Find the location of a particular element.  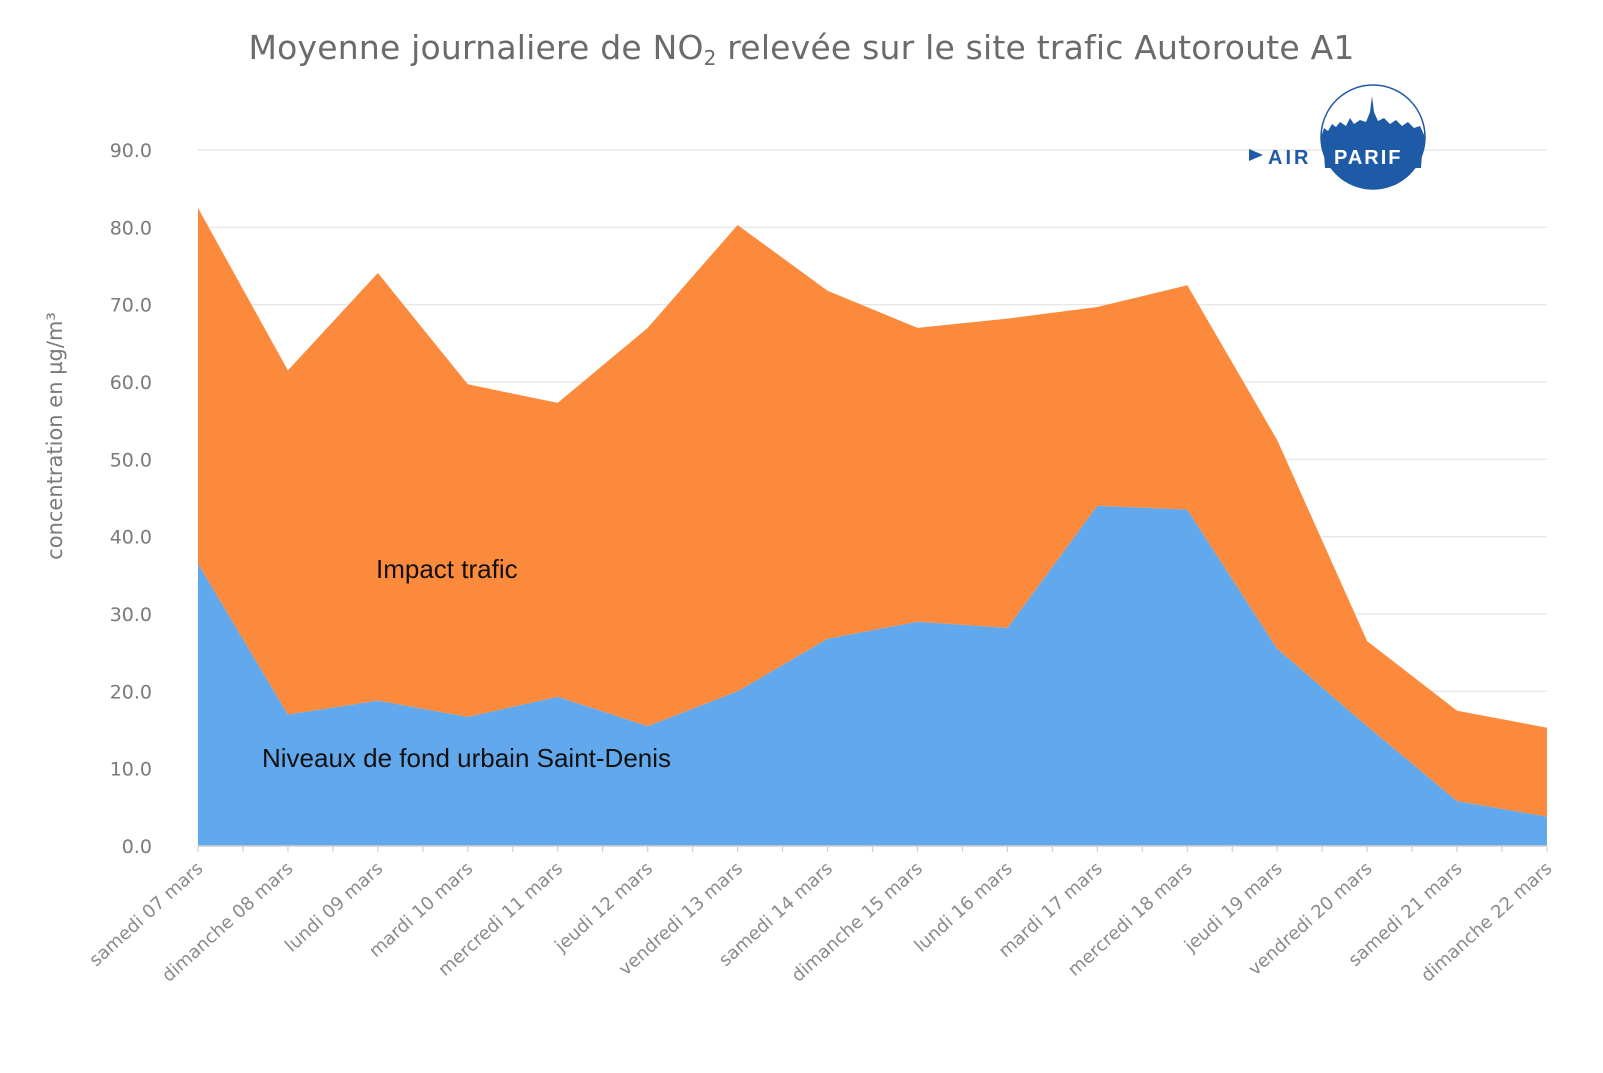

logo-text-parif: PARIF is located at coordinates (1368, 158).